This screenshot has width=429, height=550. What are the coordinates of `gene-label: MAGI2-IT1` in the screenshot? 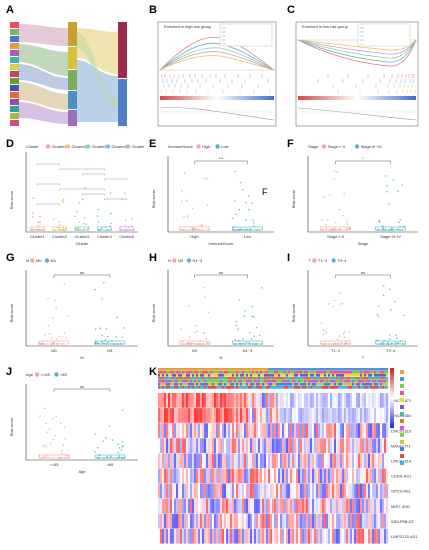 It's located at (401, 445).